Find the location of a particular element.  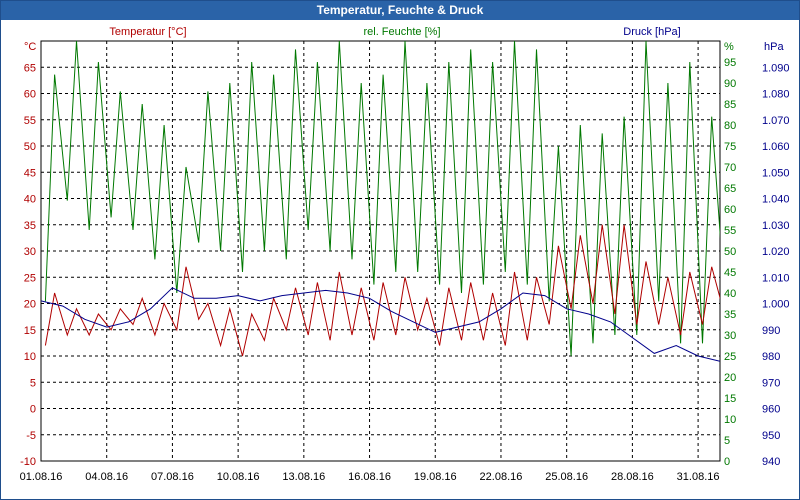

humidity-tick-label: 15 is located at coordinates (730, 399).